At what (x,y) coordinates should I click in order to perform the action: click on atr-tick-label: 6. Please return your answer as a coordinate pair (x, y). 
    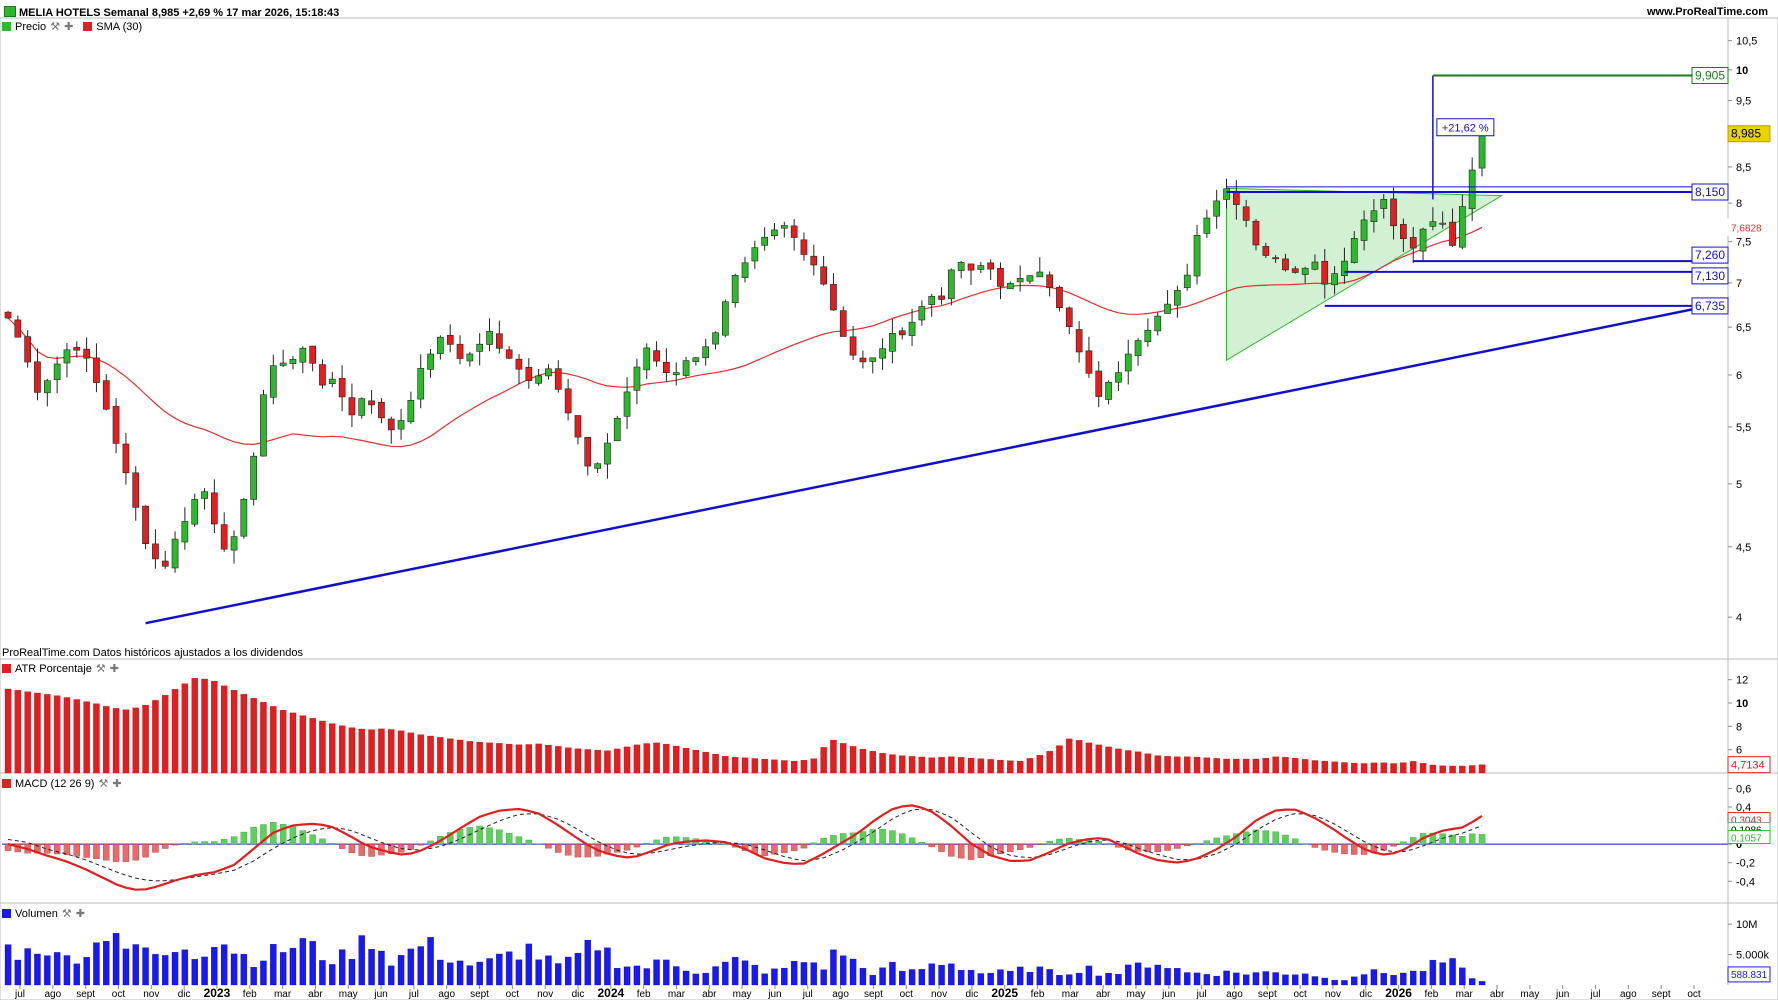
    Looking at the image, I should click on (1739, 751).